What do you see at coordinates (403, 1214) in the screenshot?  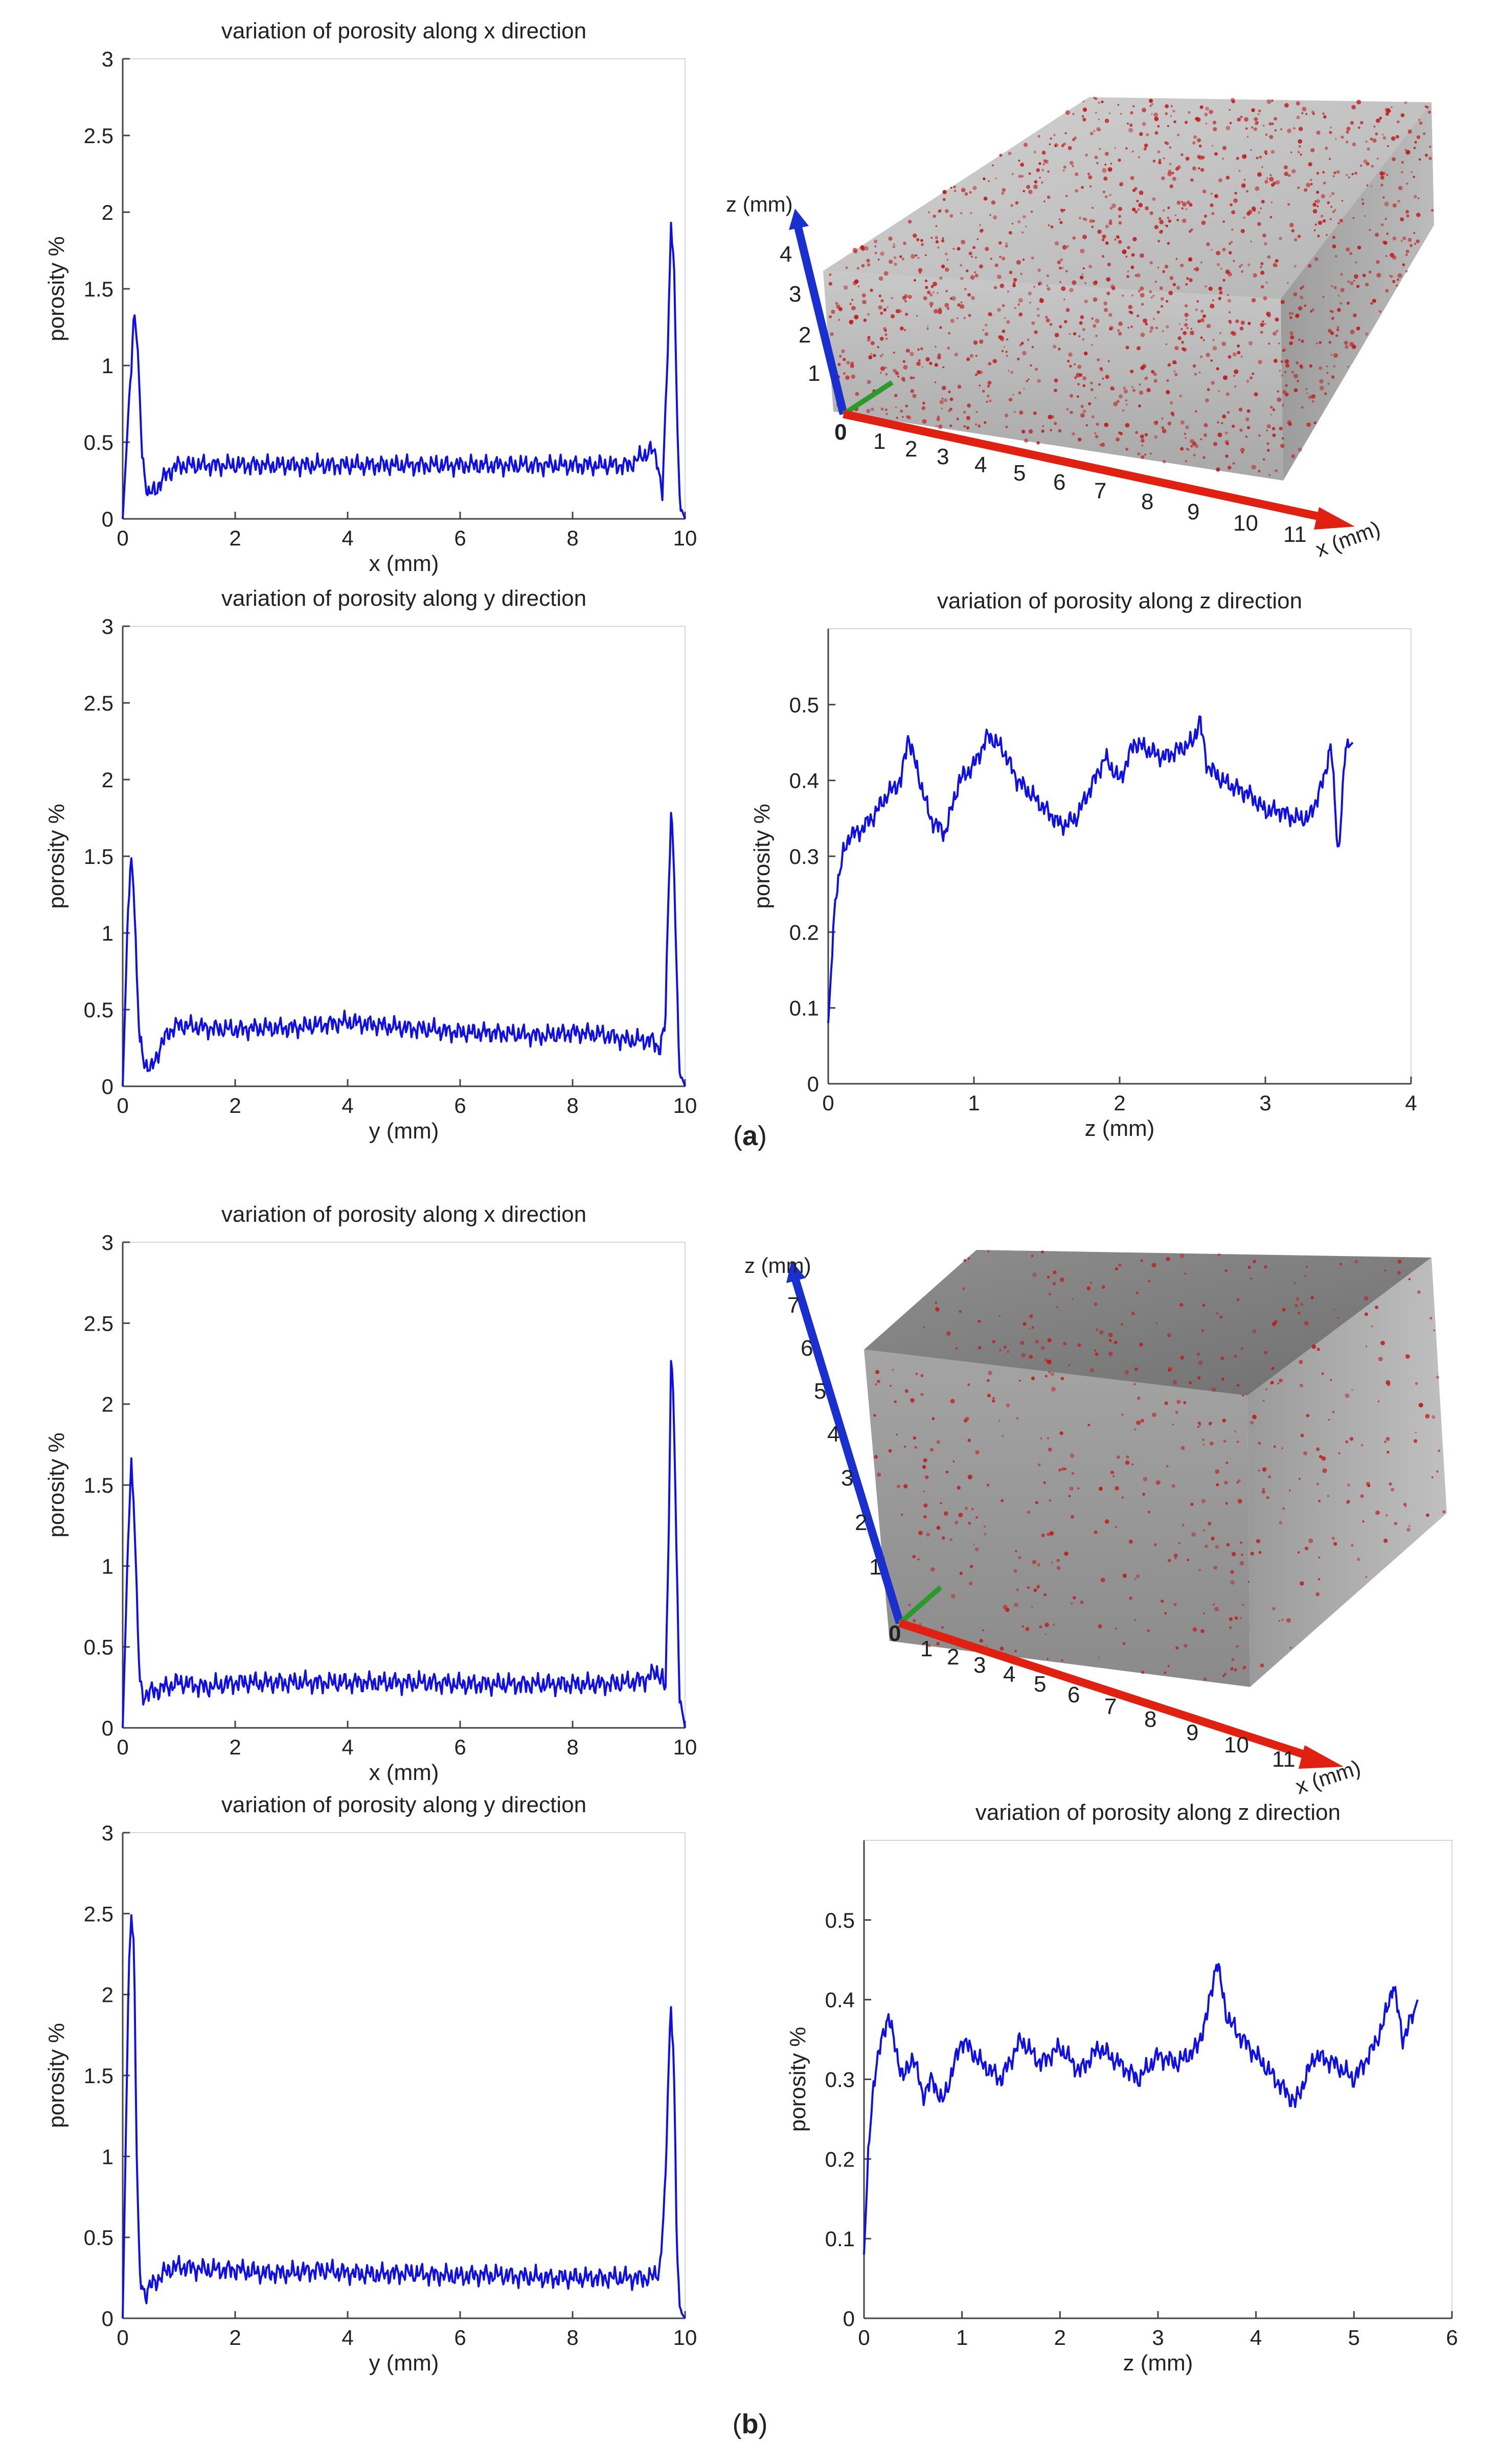 I see `chart-title: variation of porosity along x direction` at bounding box center [403, 1214].